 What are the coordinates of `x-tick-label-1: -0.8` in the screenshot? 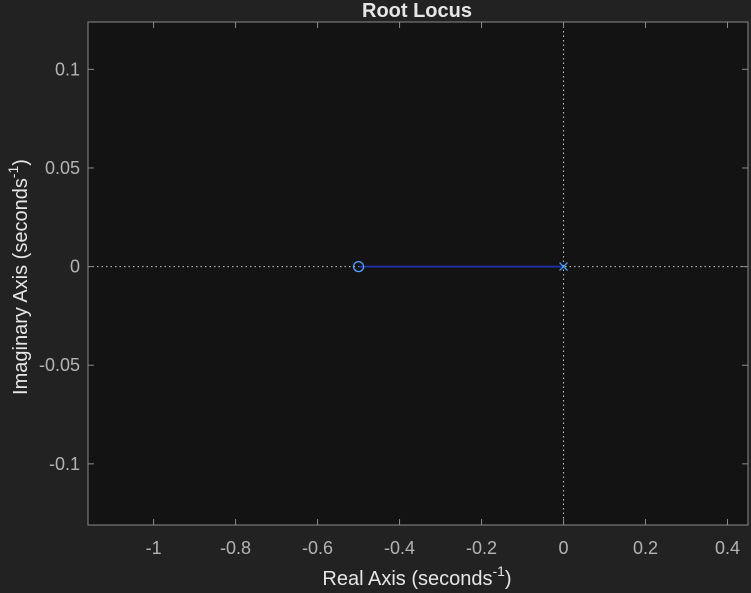 It's located at (235, 548).